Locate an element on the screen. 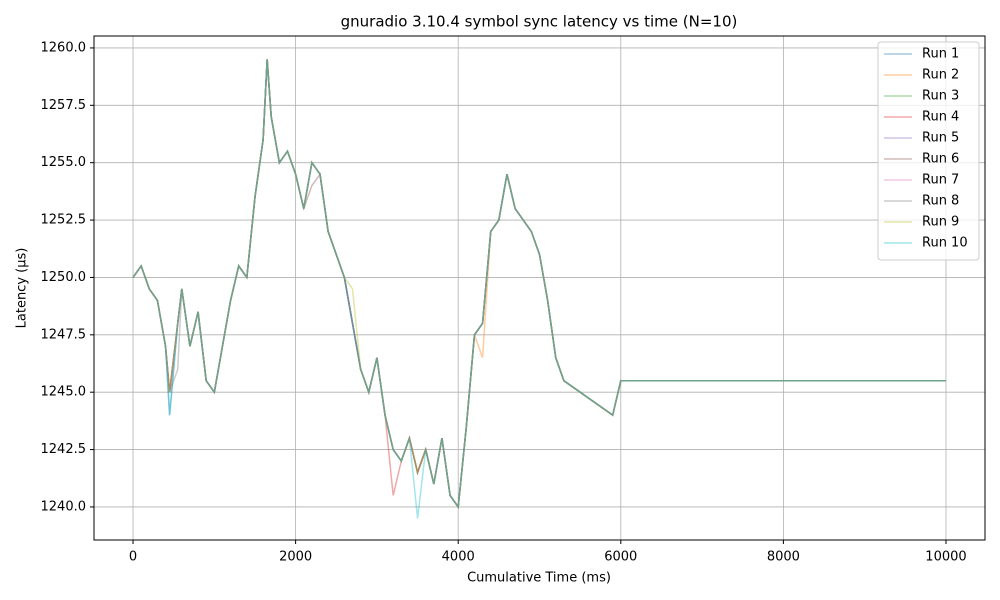 The image size is (1000, 600). y-tick-label: 1240.0 is located at coordinates (64, 506).